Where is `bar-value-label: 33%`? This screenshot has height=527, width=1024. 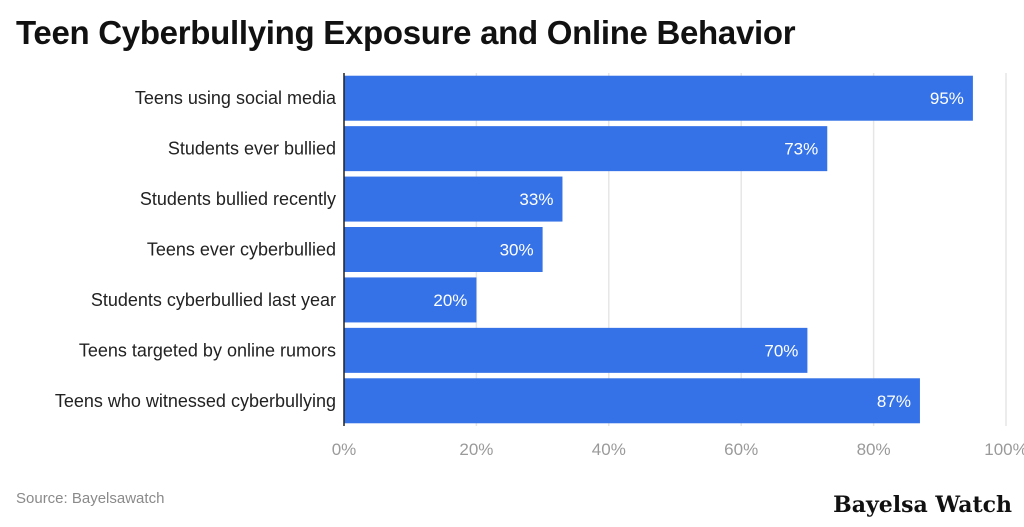
bar-value-label: 33% is located at coordinates (536, 199).